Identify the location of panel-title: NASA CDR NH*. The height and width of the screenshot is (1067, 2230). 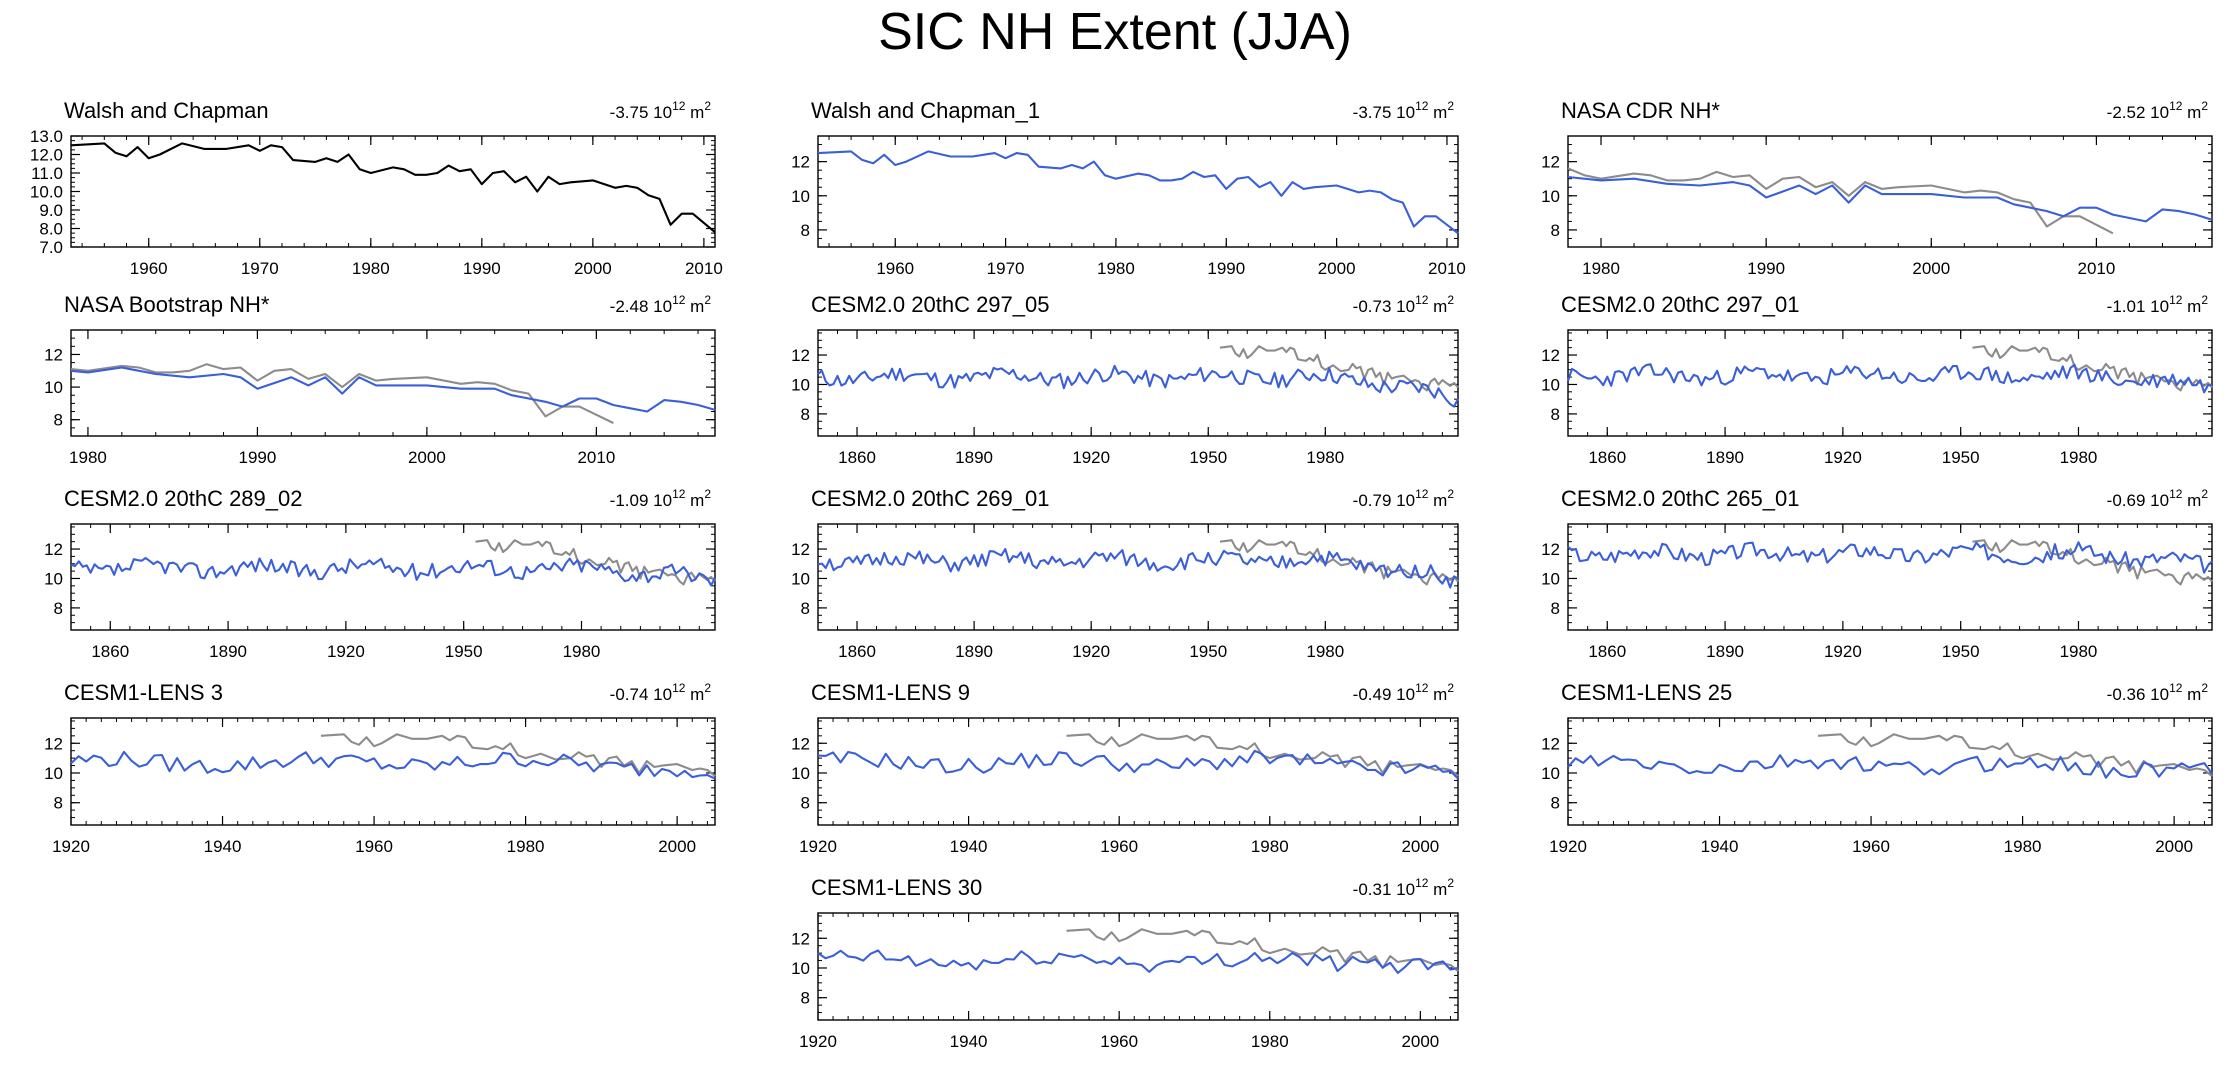
(1640, 110).